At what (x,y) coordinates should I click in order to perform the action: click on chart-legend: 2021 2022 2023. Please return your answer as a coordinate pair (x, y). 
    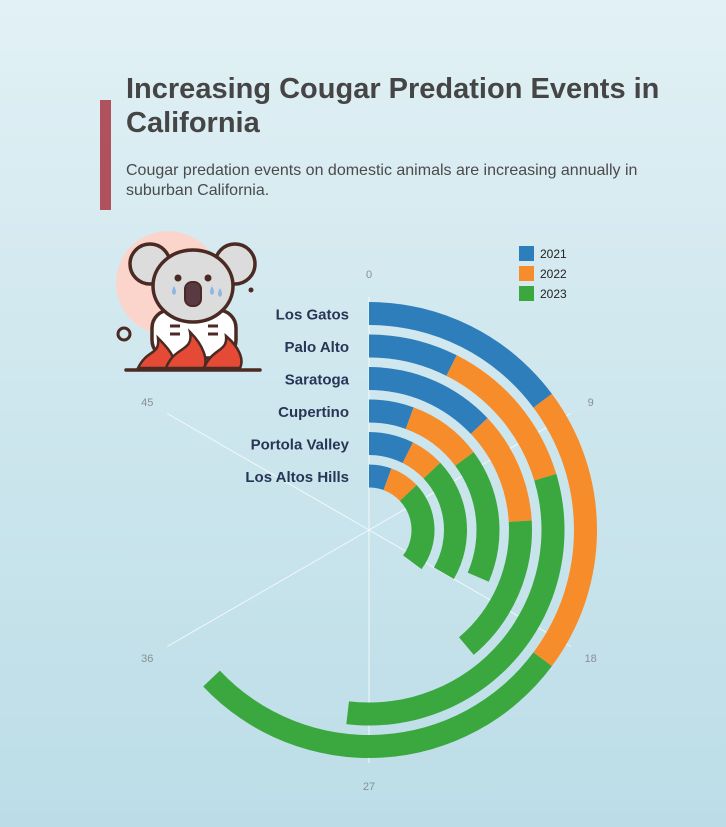
    Looking at the image, I should click on (543, 273).